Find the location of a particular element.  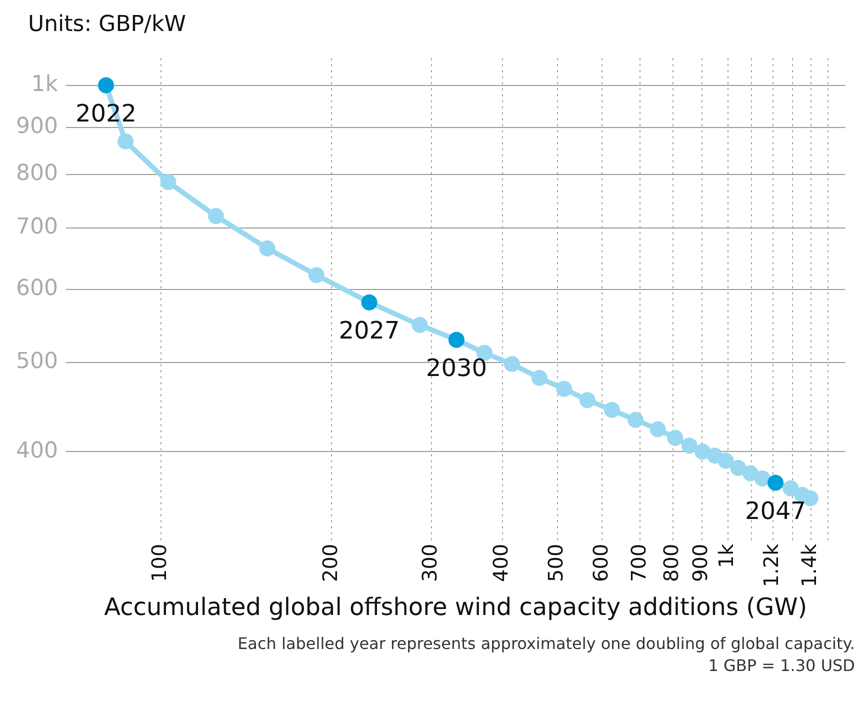

y-tick-label: 500 is located at coordinates (37, 361).